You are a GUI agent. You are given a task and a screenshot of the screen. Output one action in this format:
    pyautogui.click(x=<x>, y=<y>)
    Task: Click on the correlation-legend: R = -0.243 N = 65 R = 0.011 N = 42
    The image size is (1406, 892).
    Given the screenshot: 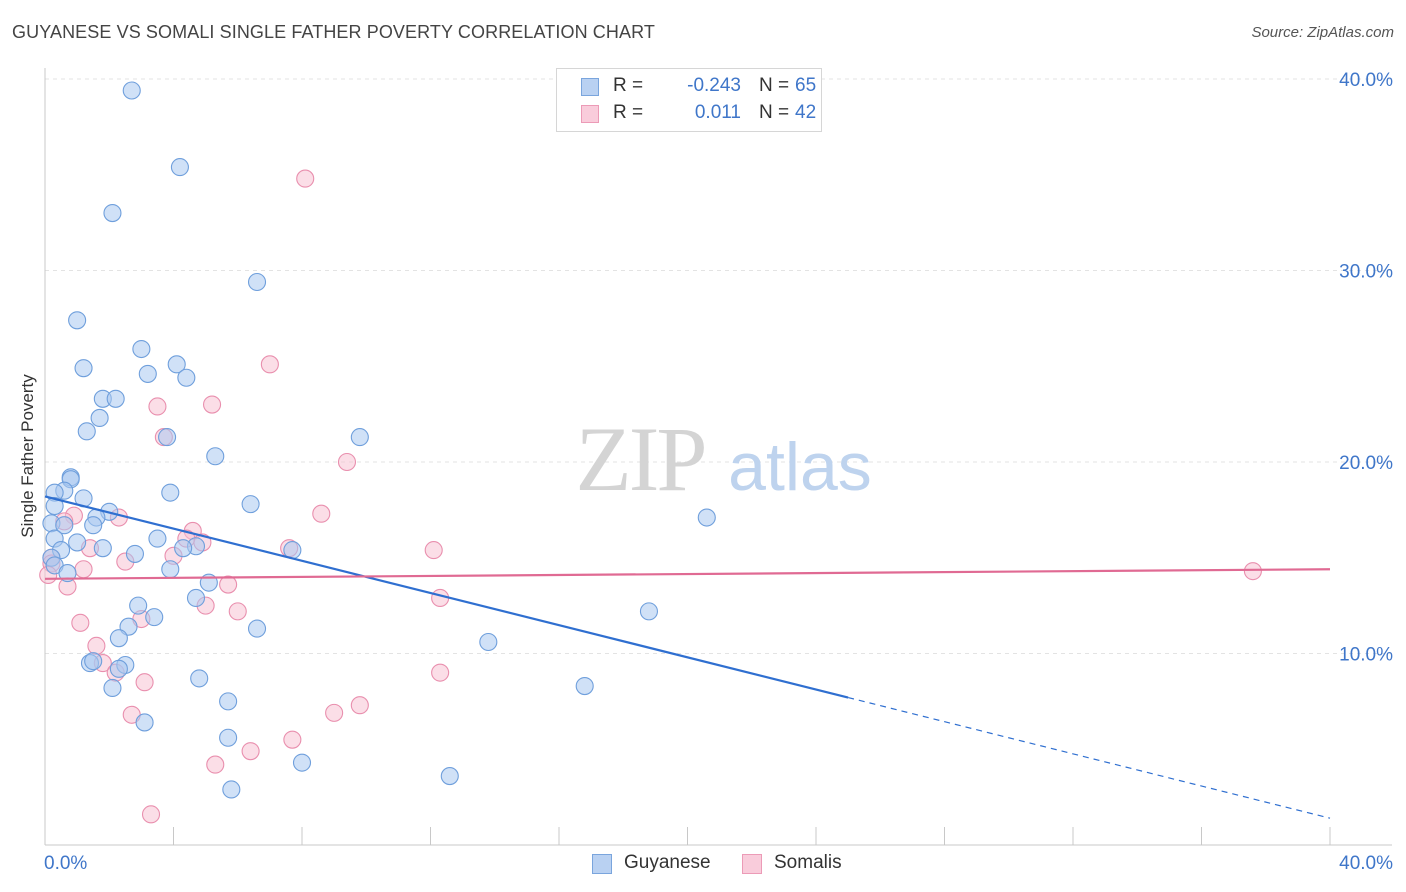 What is the action you would take?
    pyautogui.click(x=689, y=100)
    